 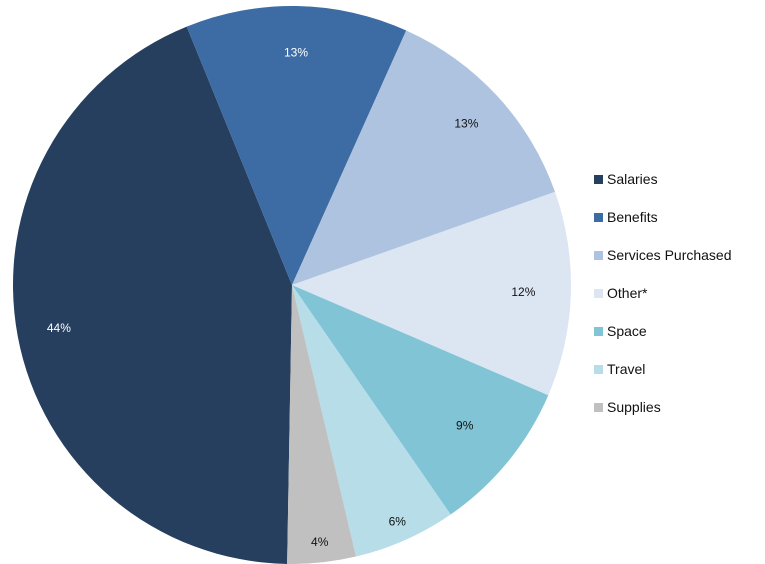 I want to click on legend-label: Space, so click(x=627, y=331).